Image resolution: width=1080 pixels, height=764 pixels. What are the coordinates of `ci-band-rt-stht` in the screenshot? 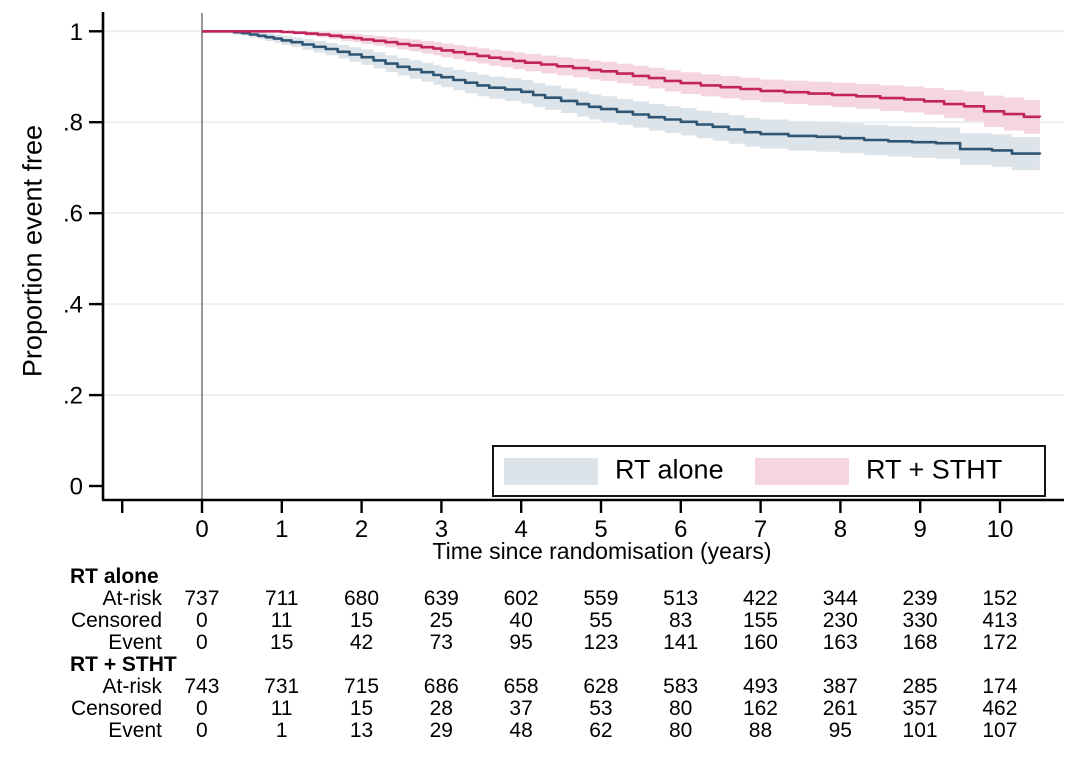 It's located at (621, 83).